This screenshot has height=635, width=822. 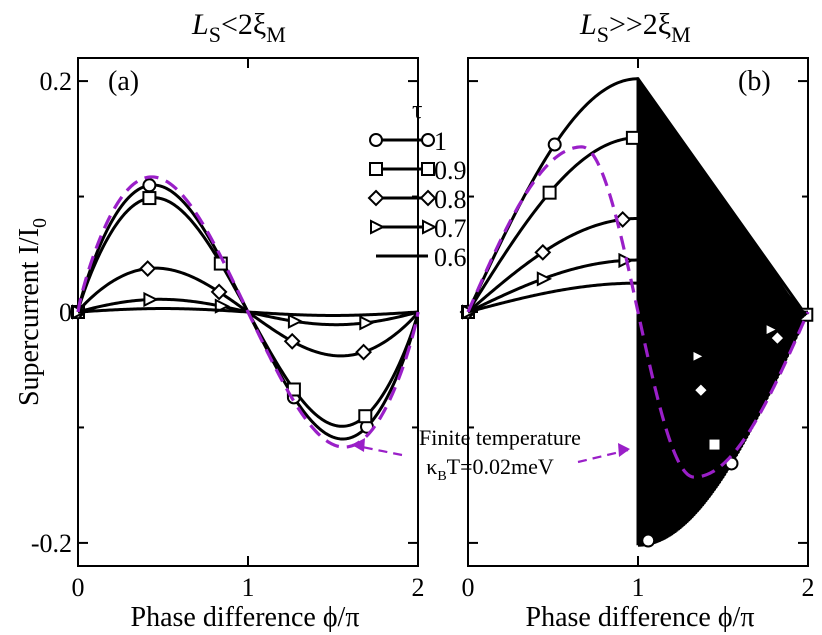 I want to click on annotation-line1: Finite temperature, so click(x=500, y=437).